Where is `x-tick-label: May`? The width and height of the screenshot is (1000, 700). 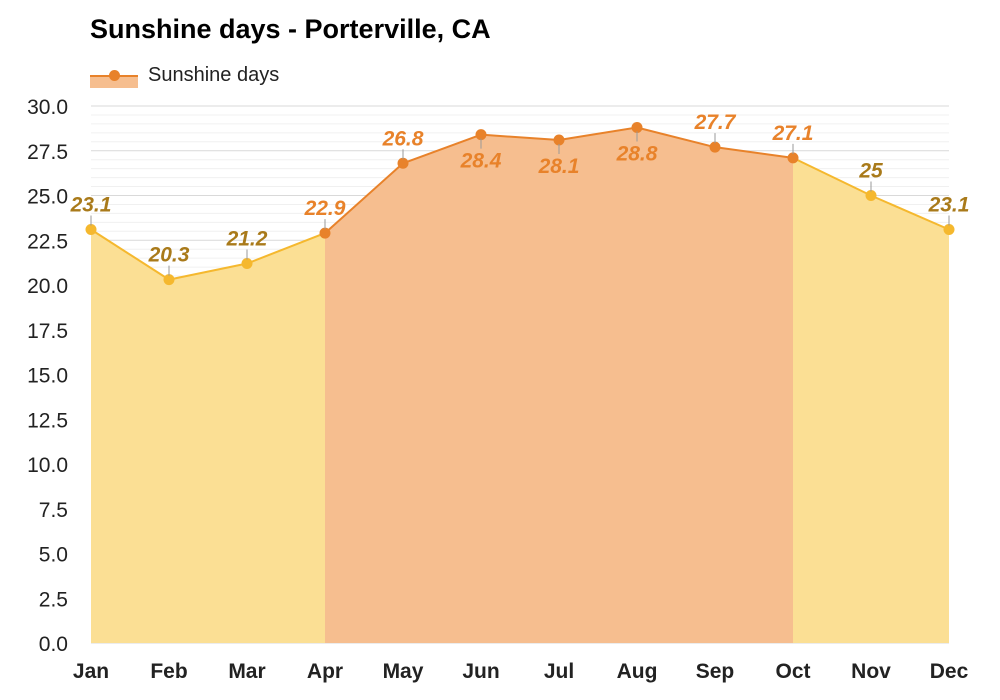 x-tick-label: May is located at coordinates (403, 671).